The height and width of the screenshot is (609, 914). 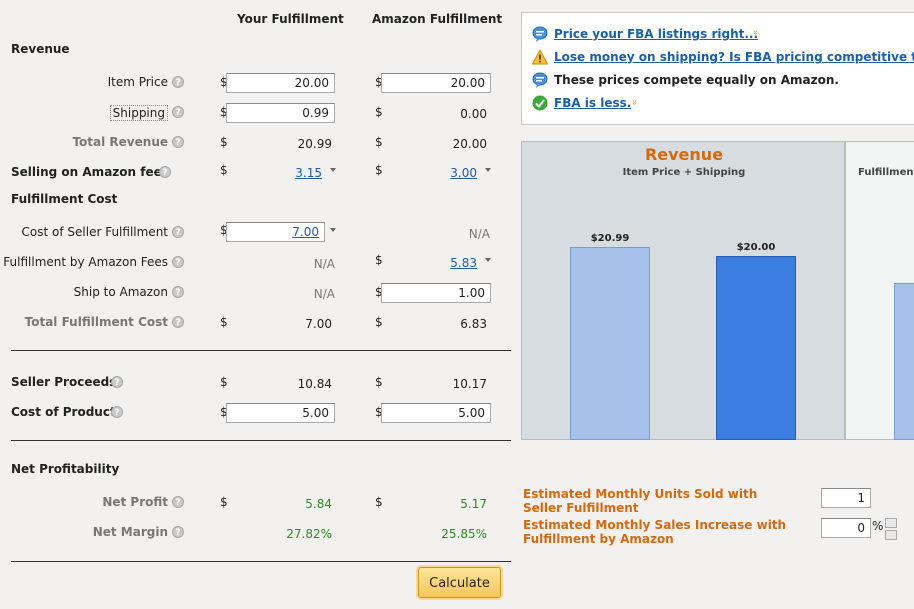 What do you see at coordinates (463, 263) in the screenshot?
I see `fba-fees-amazon-link: 5.83` at bounding box center [463, 263].